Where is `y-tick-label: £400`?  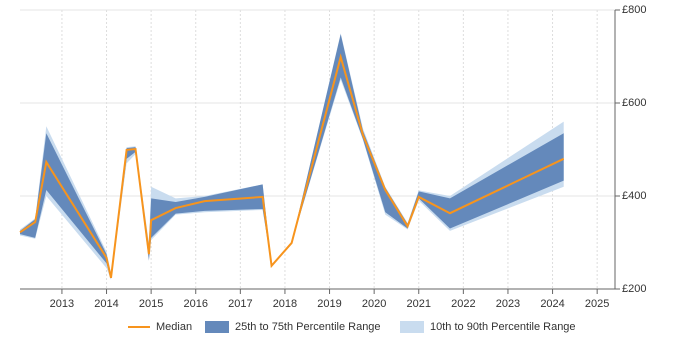 y-tick-label: £400 is located at coordinates (634, 196).